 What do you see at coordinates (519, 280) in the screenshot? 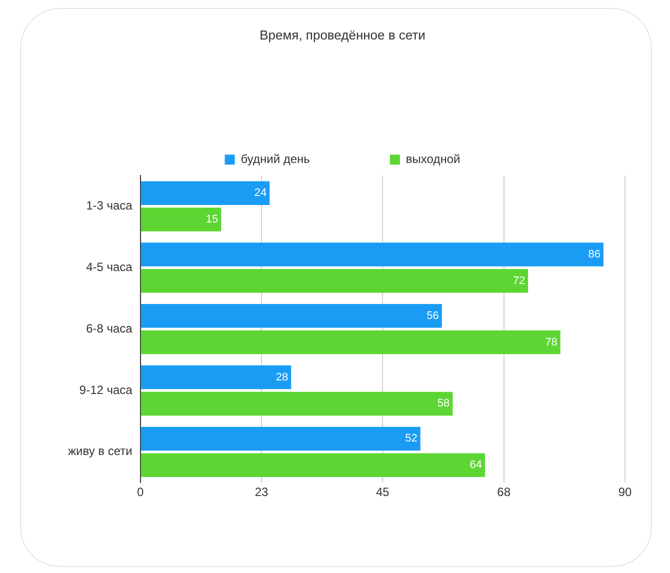
I see `data-label: 72` at bounding box center [519, 280].